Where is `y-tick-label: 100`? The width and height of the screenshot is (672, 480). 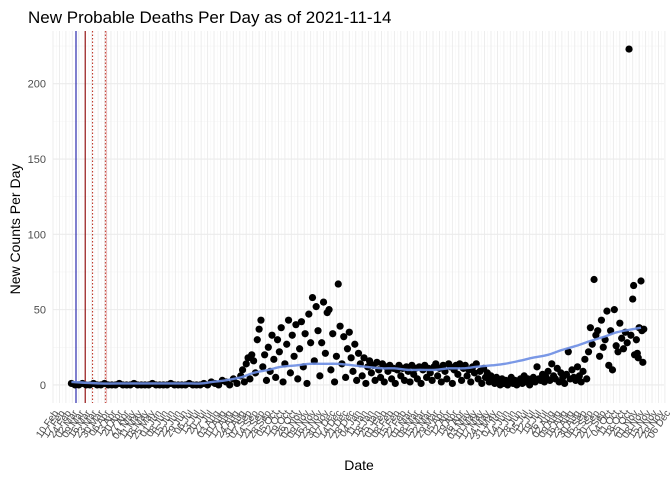 y-tick-label: 100 is located at coordinates (37, 235).